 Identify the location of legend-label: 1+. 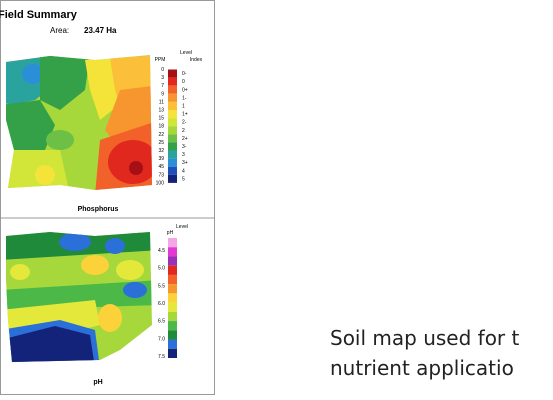
(185, 115).